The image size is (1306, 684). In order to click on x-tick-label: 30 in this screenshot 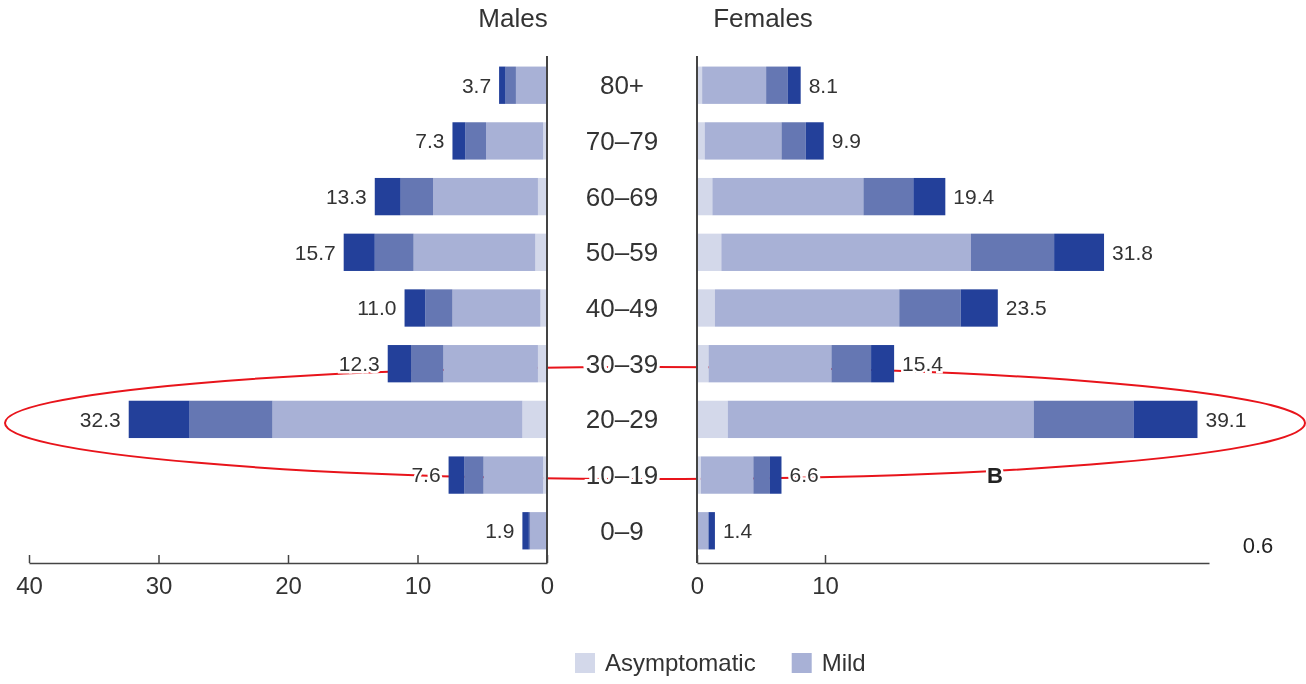, I will do `click(159, 586)`.